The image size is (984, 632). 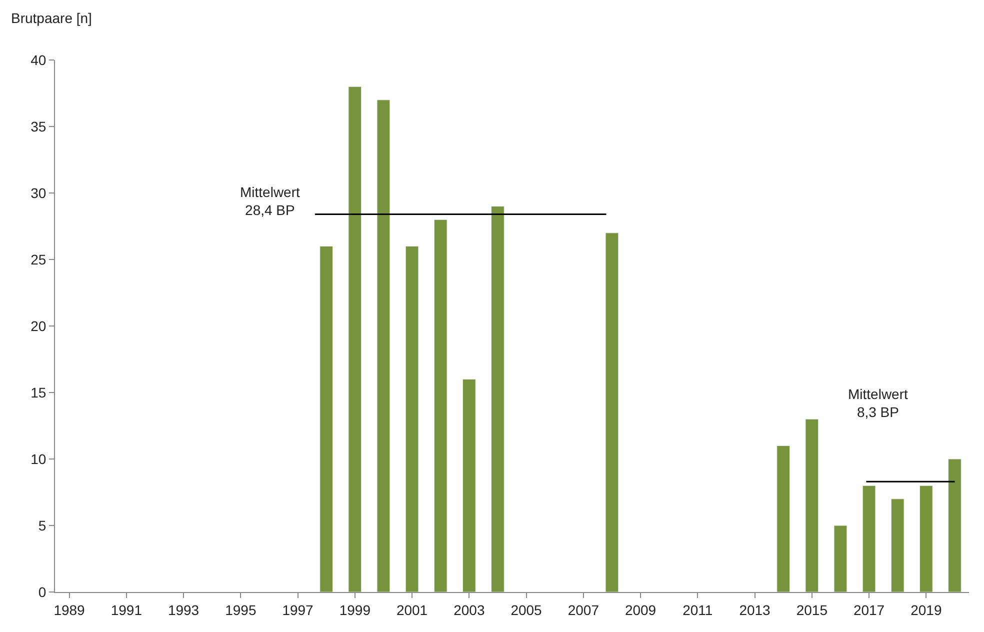 I want to click on x-tick-label: 2009, so click(x=640, y=610).